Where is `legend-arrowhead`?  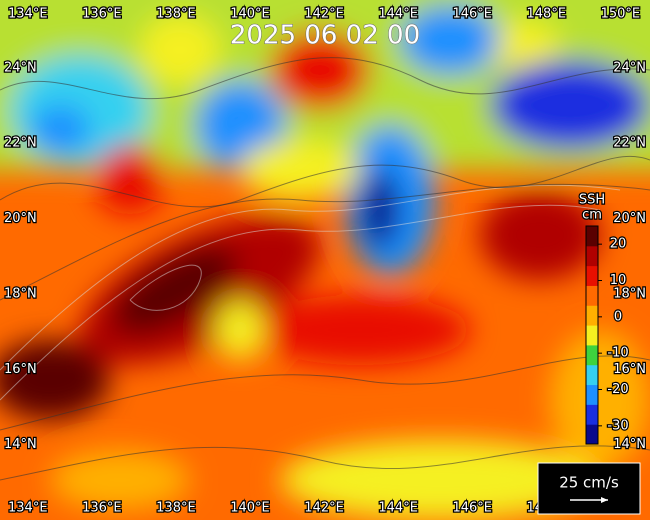 legend-arrowhead is located at coordinates (604, 500).